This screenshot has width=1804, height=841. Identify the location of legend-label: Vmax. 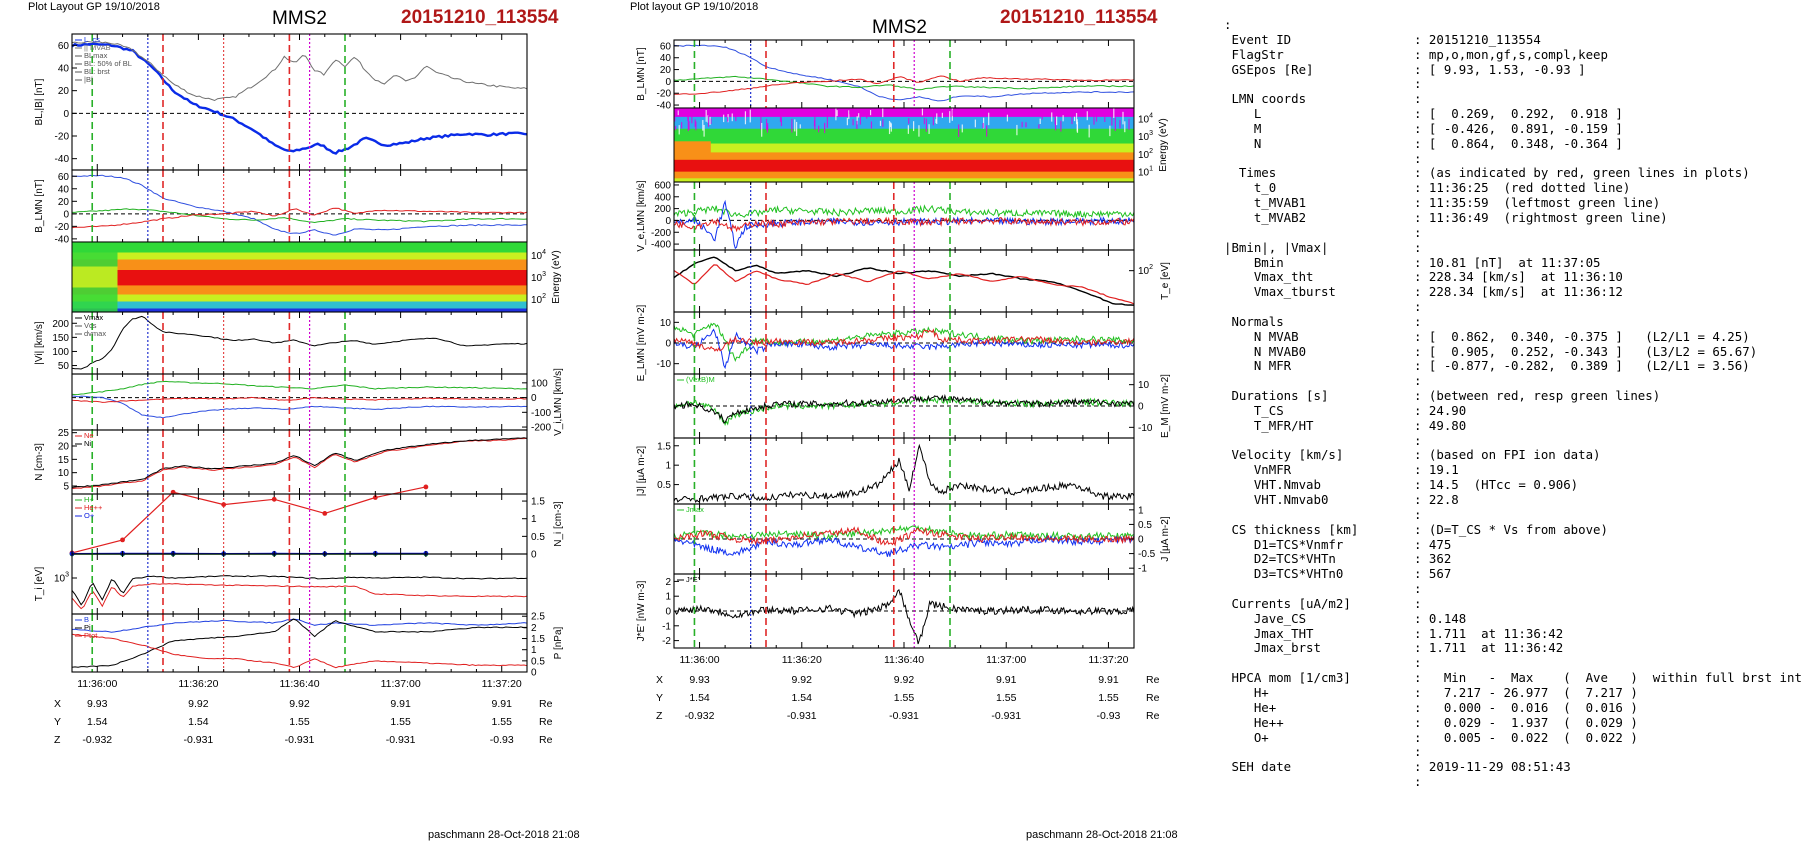
(93, 317).